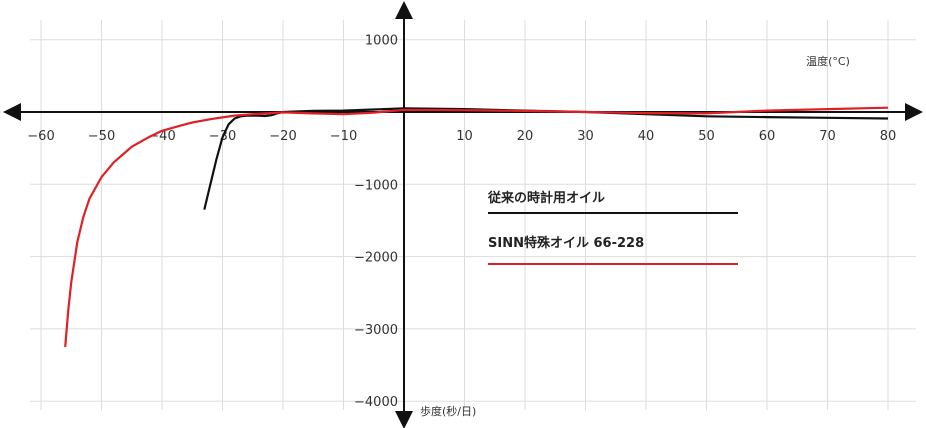 This screenshot has width=926, height=428. I want to click on x-tick-label: 40, so click(646, 136).